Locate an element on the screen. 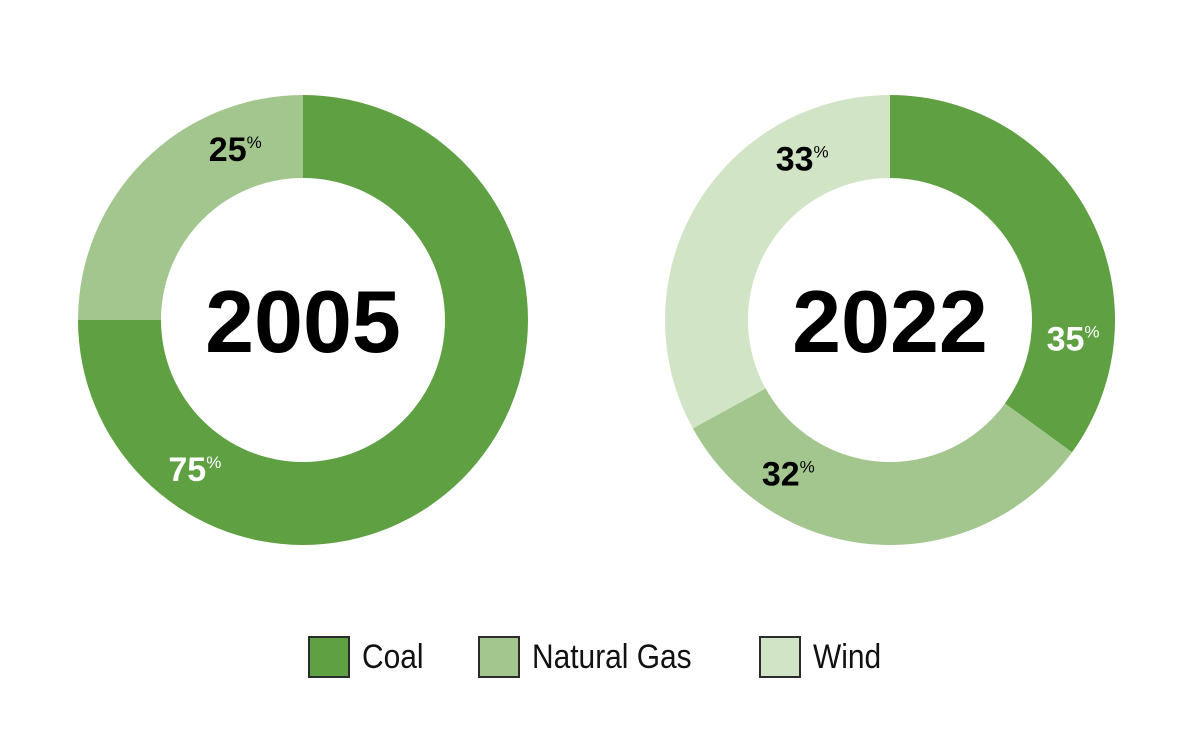 This screenshot has height=734, width=1199. legend-swatch-coal is located at coordinates (329, 657).